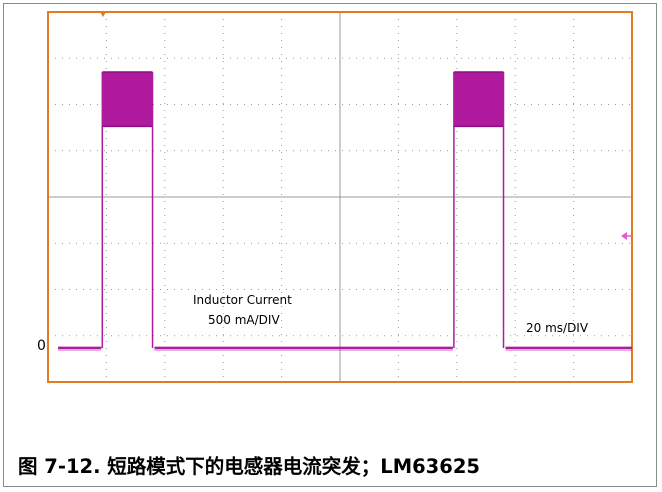 The height and width of the screenshot is (492, 662). What do you see at coordinates (557, 328) in the screenshot?
I see `horizontal-scale-label: 20 ms/DIV` at bounding box center [557, 328].